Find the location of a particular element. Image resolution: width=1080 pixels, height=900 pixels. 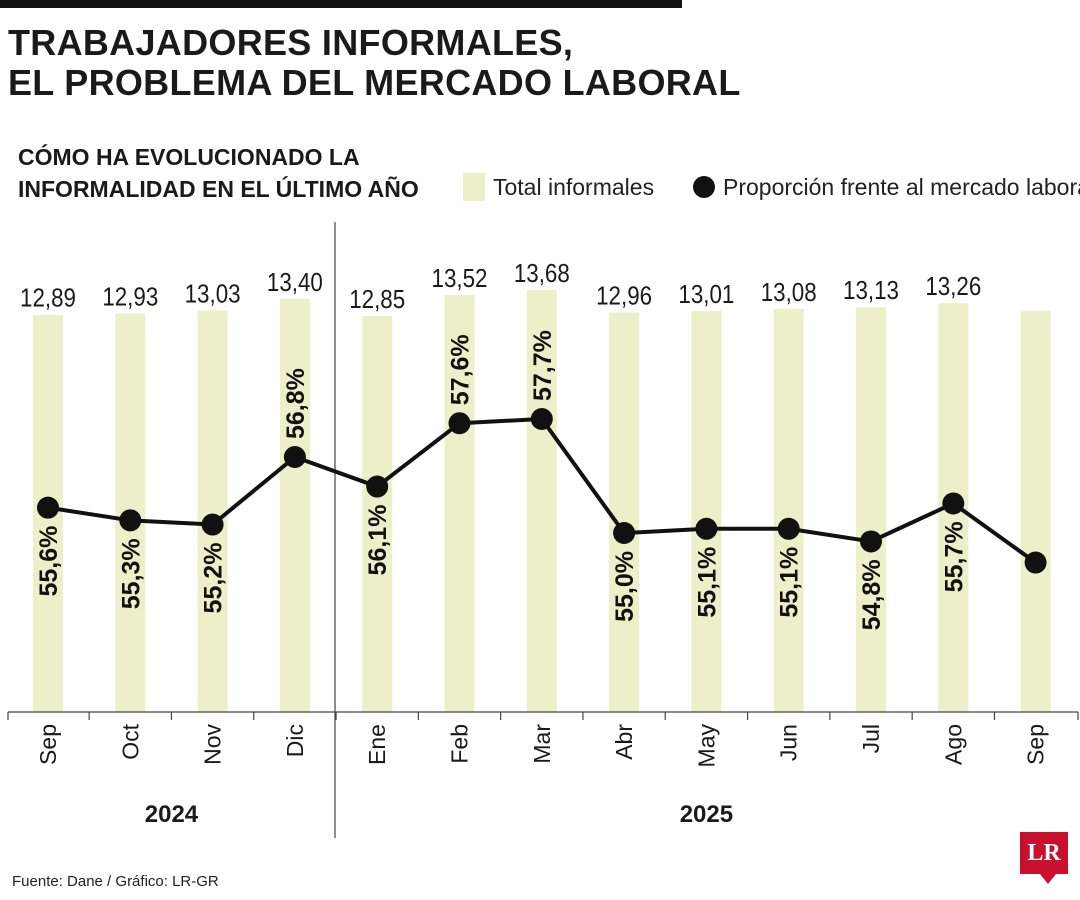

percent-label-0: 55,6% is located at coordinates (49, 561).